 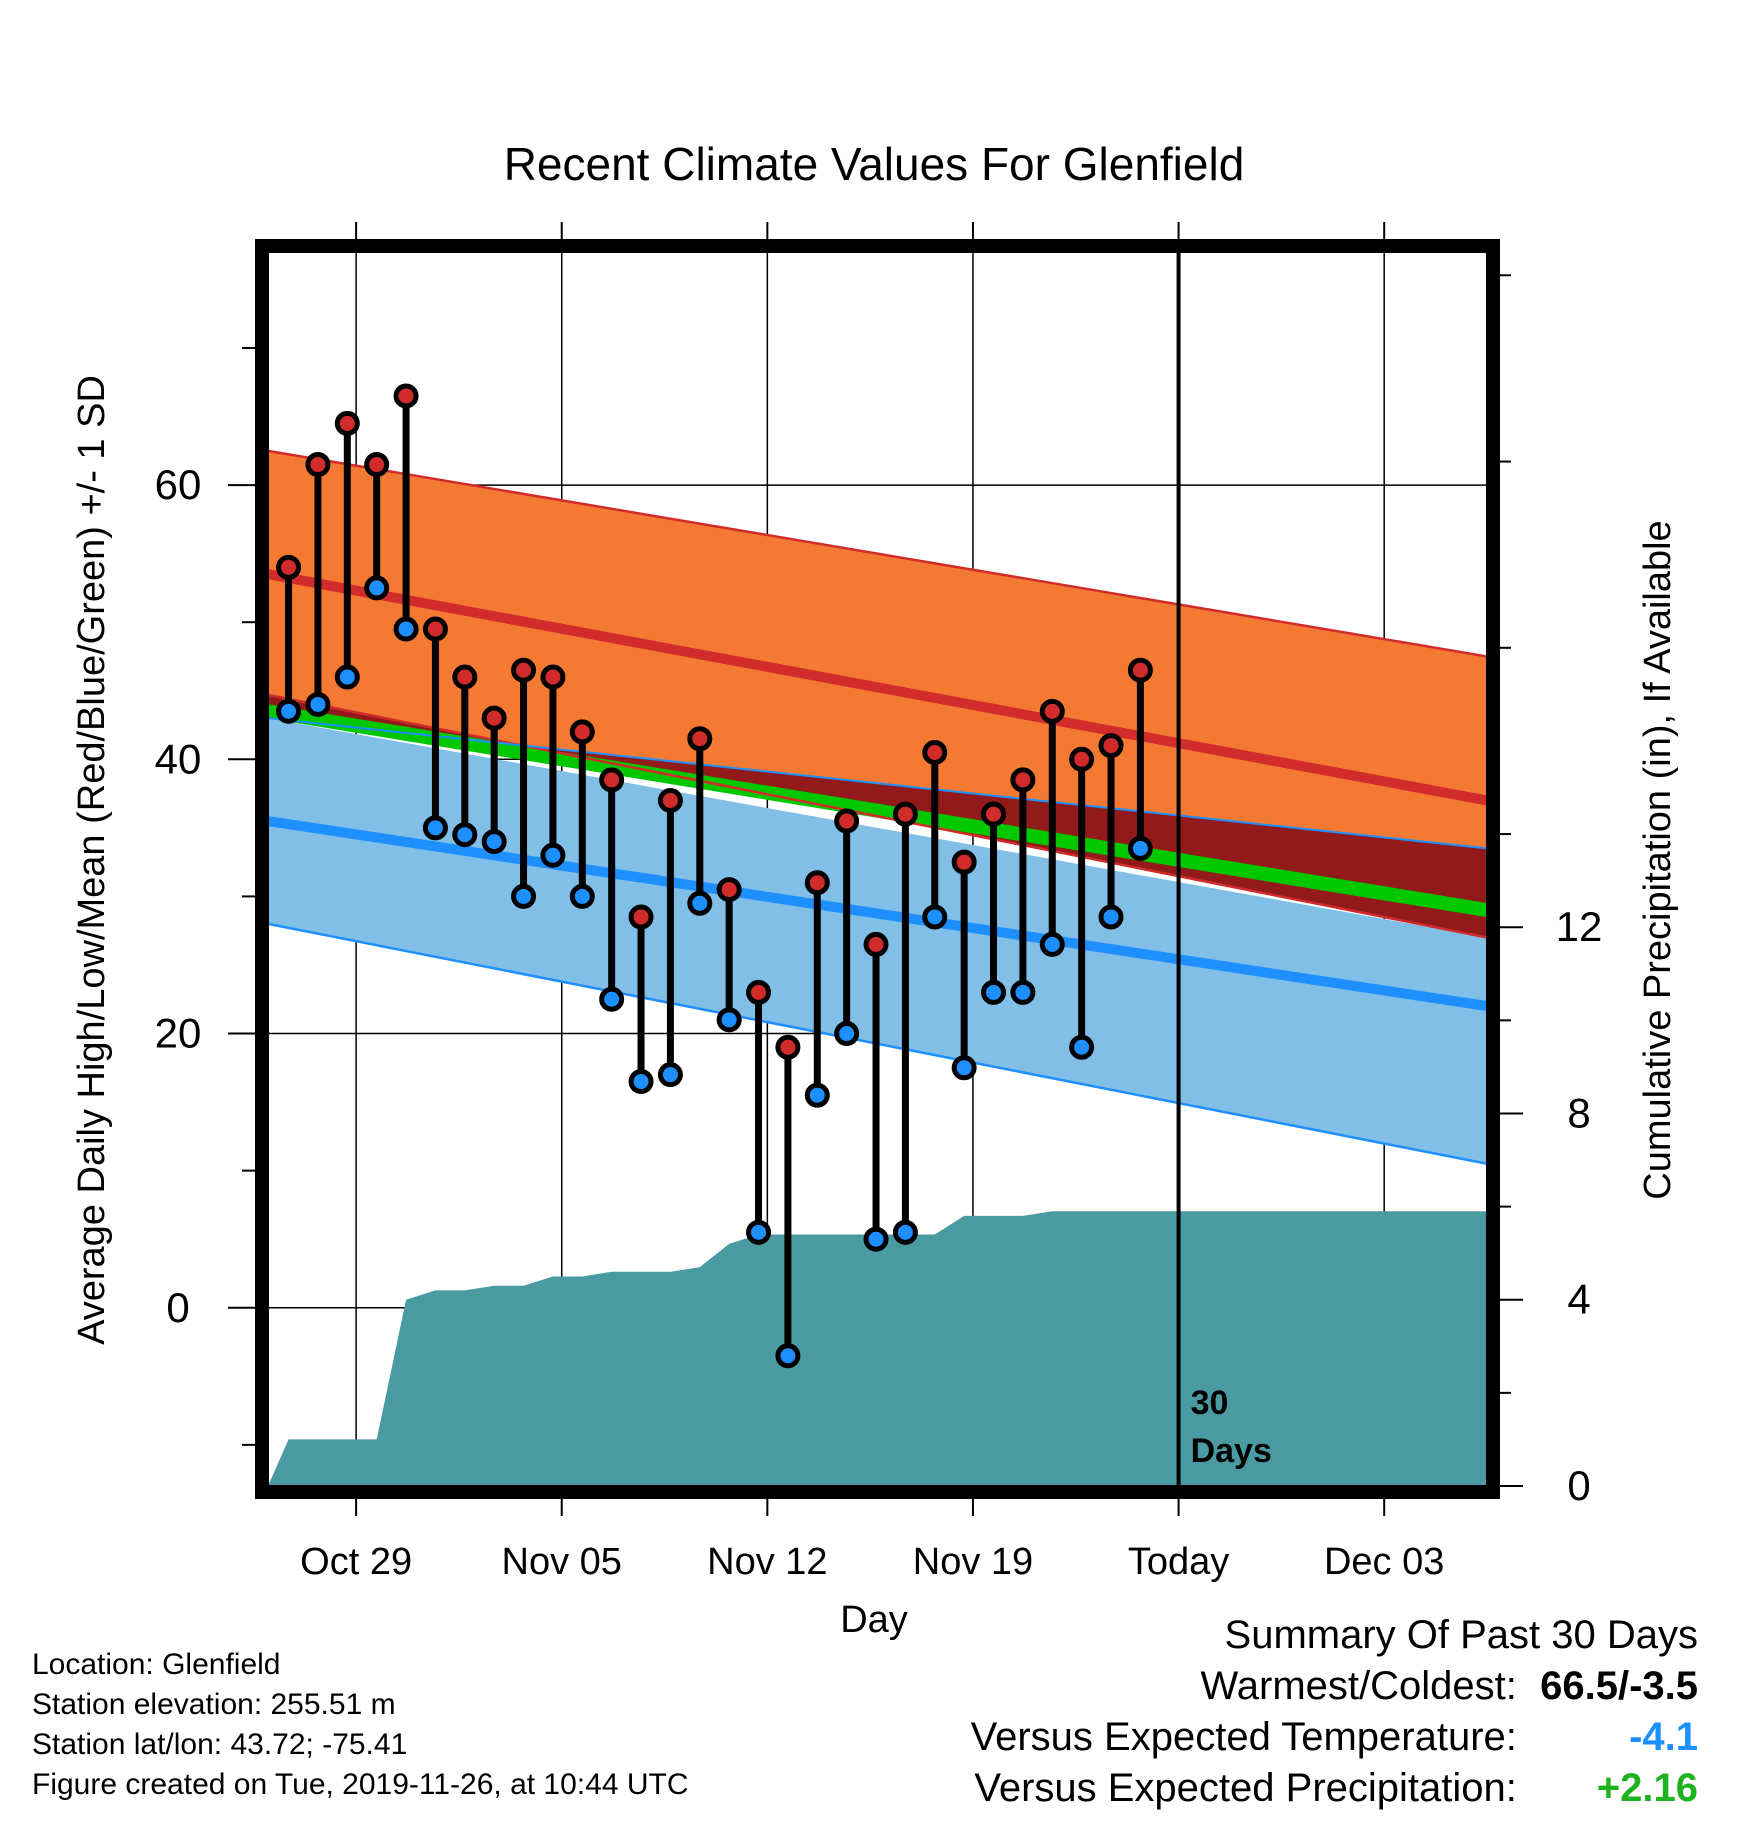 I want to click on temp-label: Versus Expected Temperature:, so click(x=1243, y=1737).